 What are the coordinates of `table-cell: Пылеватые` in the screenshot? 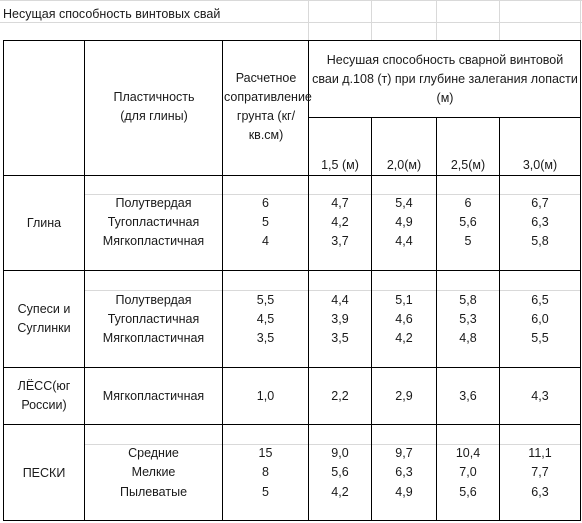 It's located at (153, 492).